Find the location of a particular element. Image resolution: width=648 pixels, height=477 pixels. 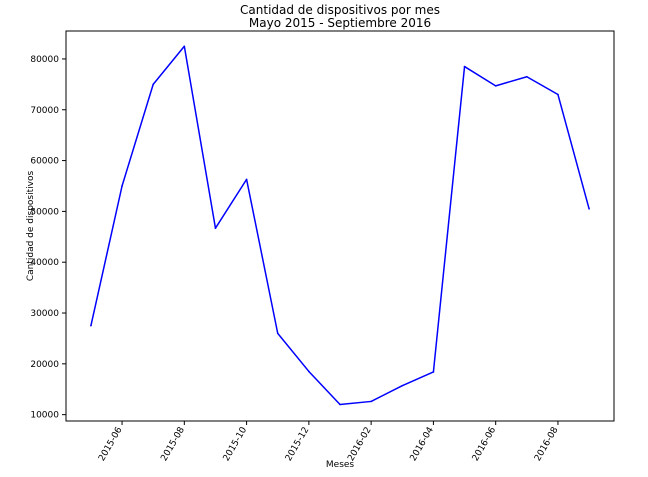

y-tick-label: 60000 is located at coordinates (44, 162).